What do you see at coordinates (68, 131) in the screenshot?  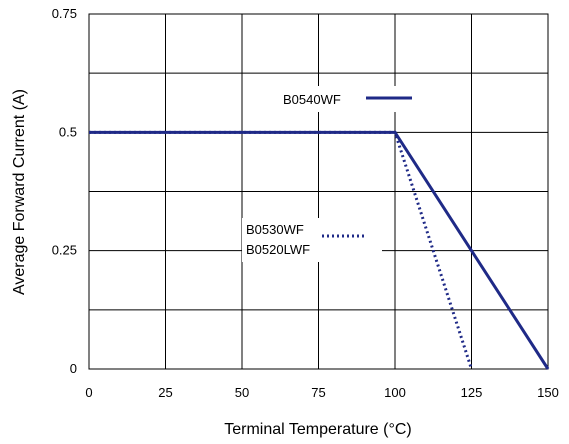 I see `y-tick-label-2: 0.5` at bounding box center [68, 131].